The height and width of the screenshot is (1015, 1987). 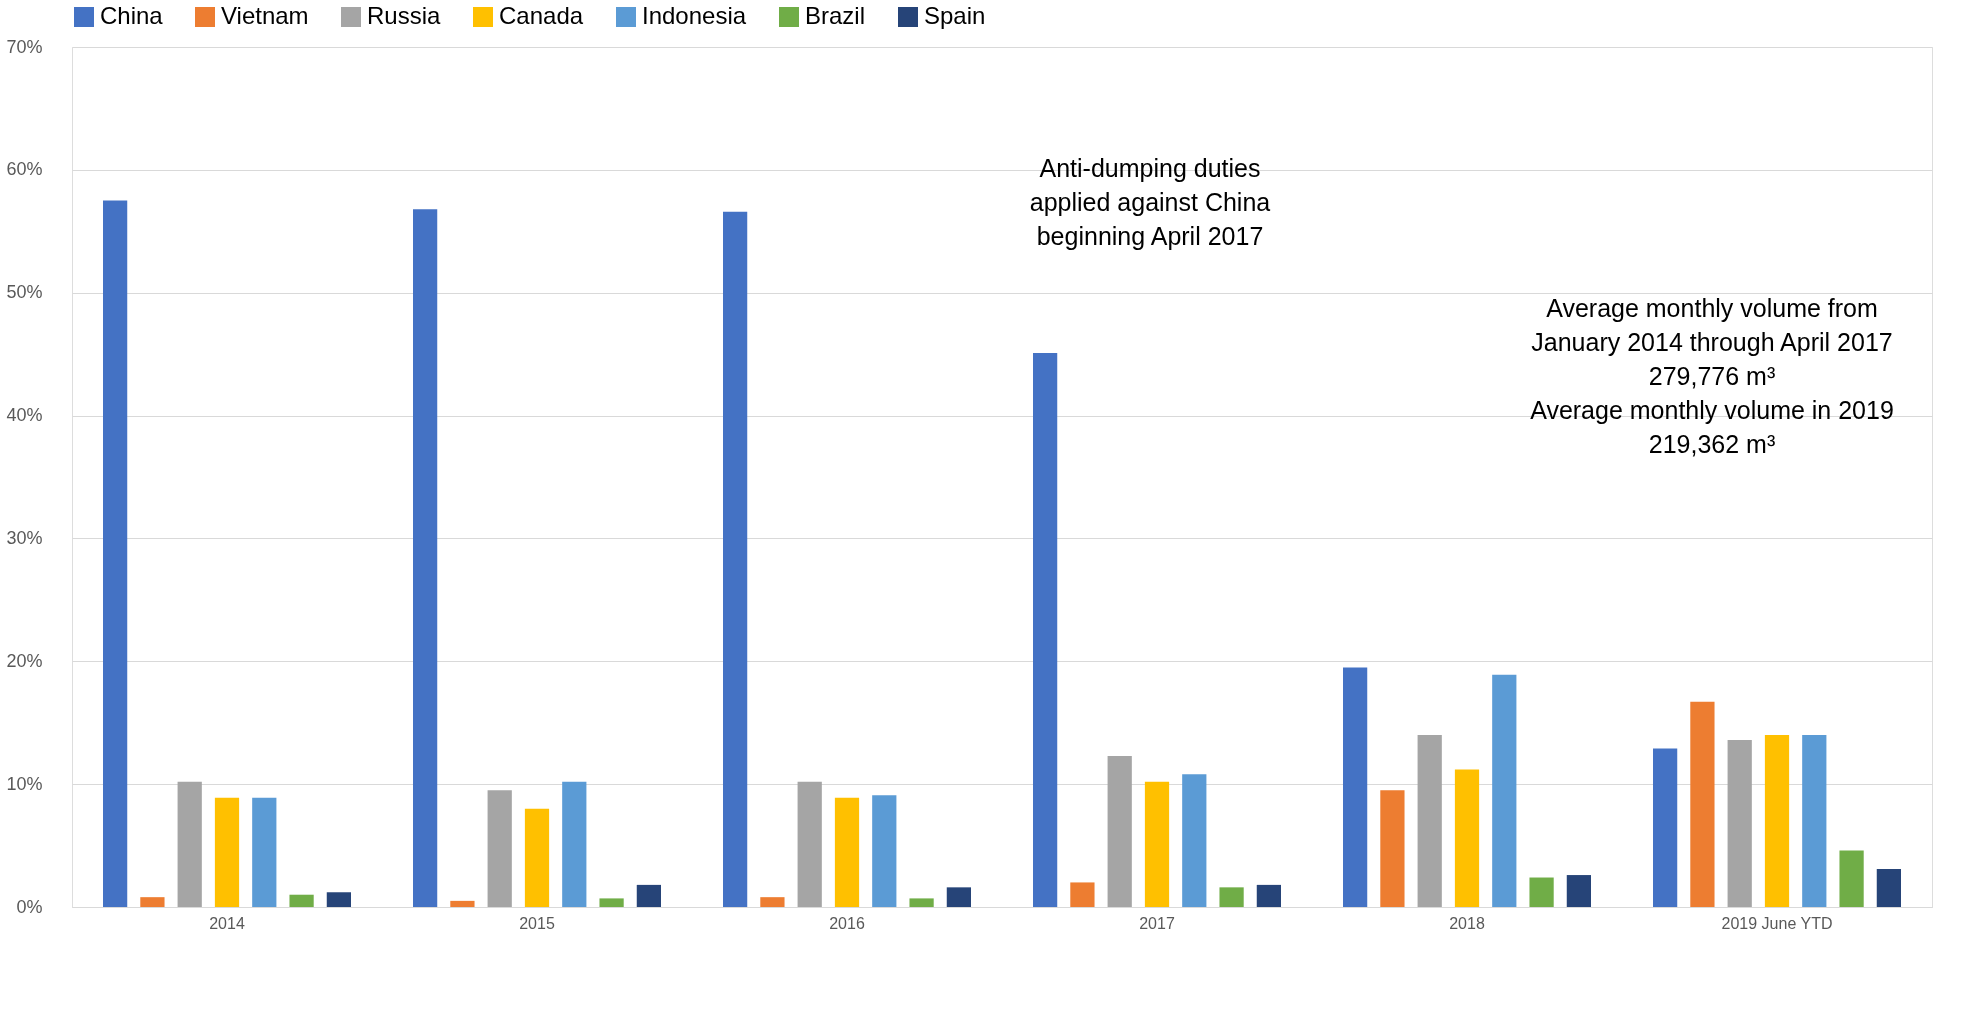 What do you see at coordinates (24, 660) in the screenshot?
I see `y-tick-label: 20%` at bounding box center [24, 660].